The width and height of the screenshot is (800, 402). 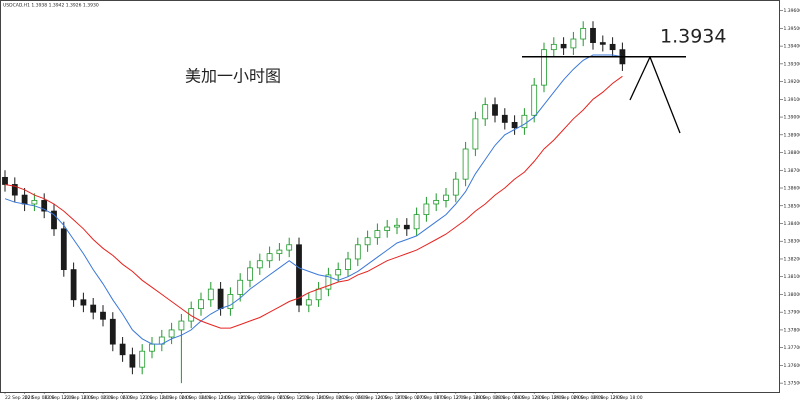 What do you see at coordinates (451, 398) in the screenshot?
I see `x-tick-label: 27 Sep 12:00` at bounding box center [451, 398].